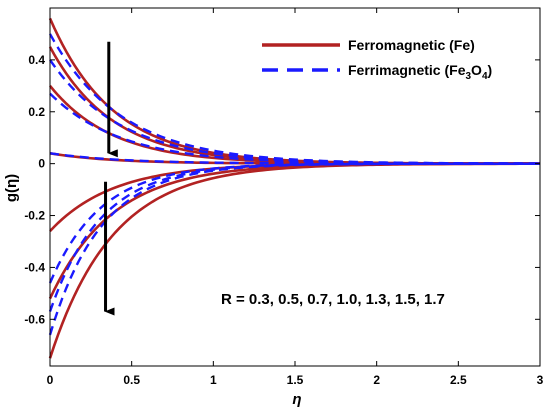  I want to click on x-tick-label: 2, so click(376, 380).